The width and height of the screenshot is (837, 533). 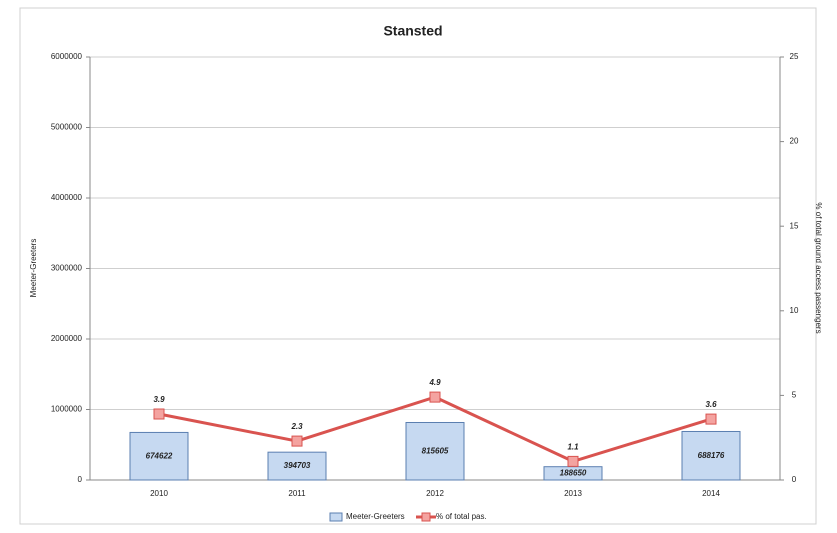 What do you see at coordinates (67, 338) in the screenshot?
I see `y-tick-label: 2000000` at bounding box center [67, 338].